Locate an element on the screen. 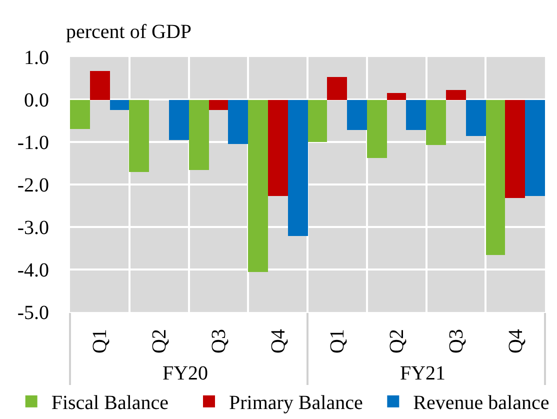  y-tick-label: -5.0 is located at coordinates (33, 313).